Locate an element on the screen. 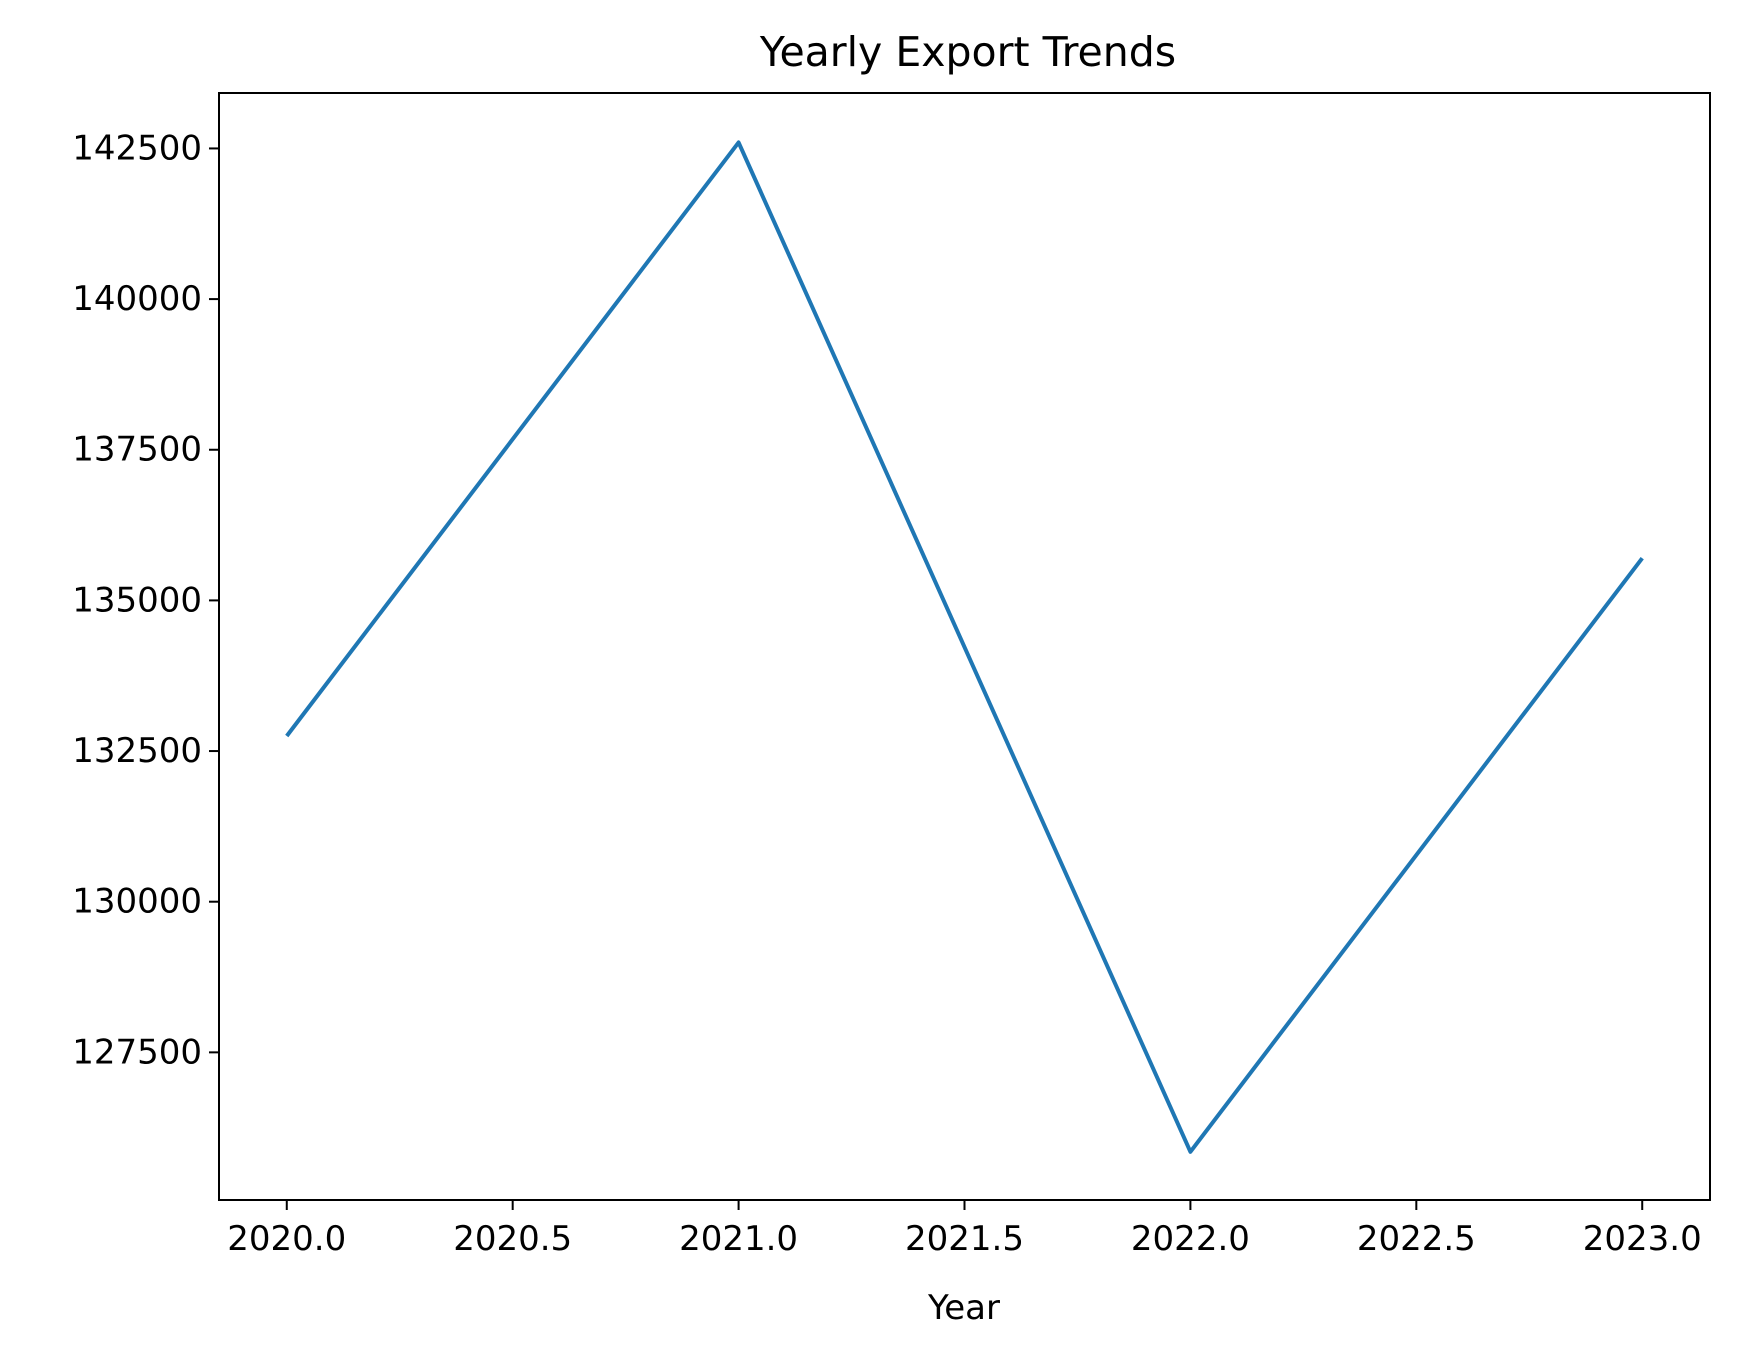  y-tick-label: 135000 is located at coordinates (137, 600).